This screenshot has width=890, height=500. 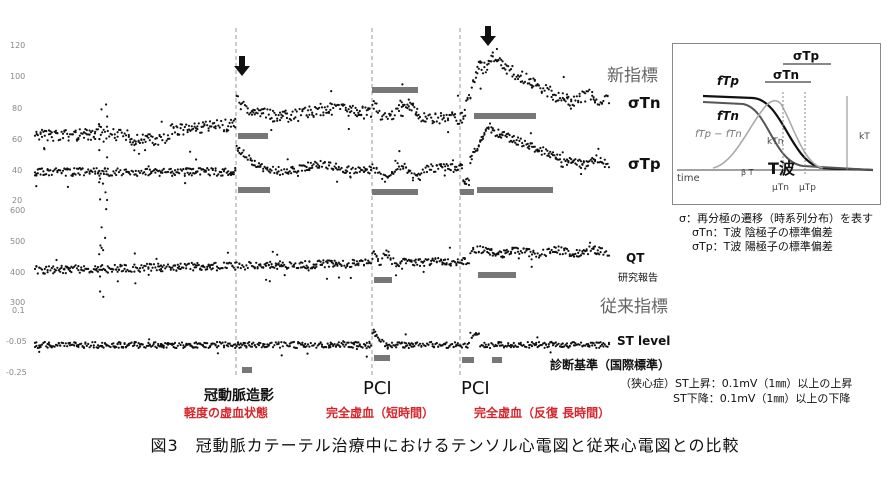 I want to click on old-indicator-label: 従来指標, so click(x=634, y=307).